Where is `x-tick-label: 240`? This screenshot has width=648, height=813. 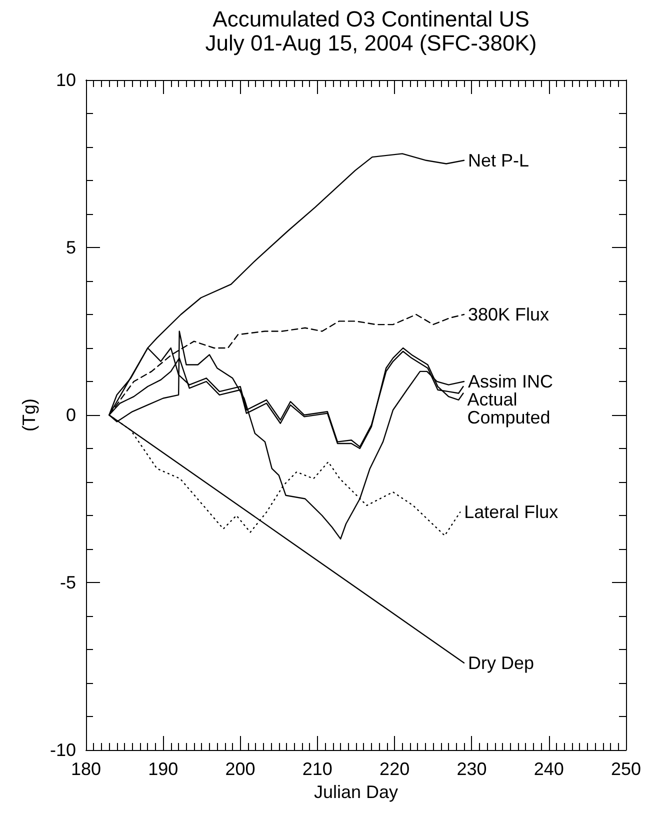
x-tick-label: 240 is located at coordinates (549, 769).